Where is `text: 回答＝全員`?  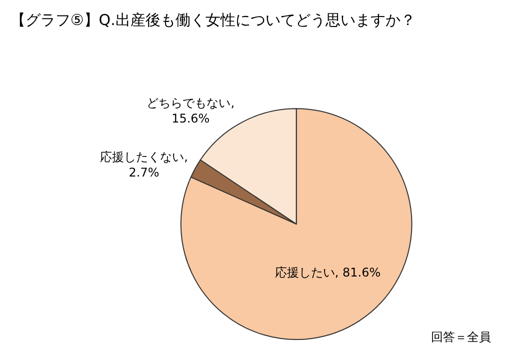 text: 回答＝全員 is located at coordinates (461, 337).